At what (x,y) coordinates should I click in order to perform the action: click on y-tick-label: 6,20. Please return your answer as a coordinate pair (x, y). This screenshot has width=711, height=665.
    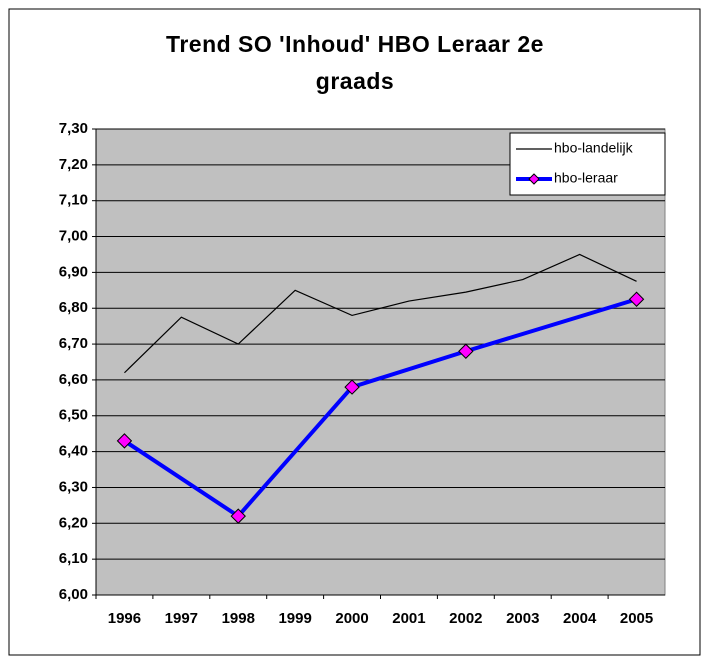
    Looking at the image, I should click on (73, 522).